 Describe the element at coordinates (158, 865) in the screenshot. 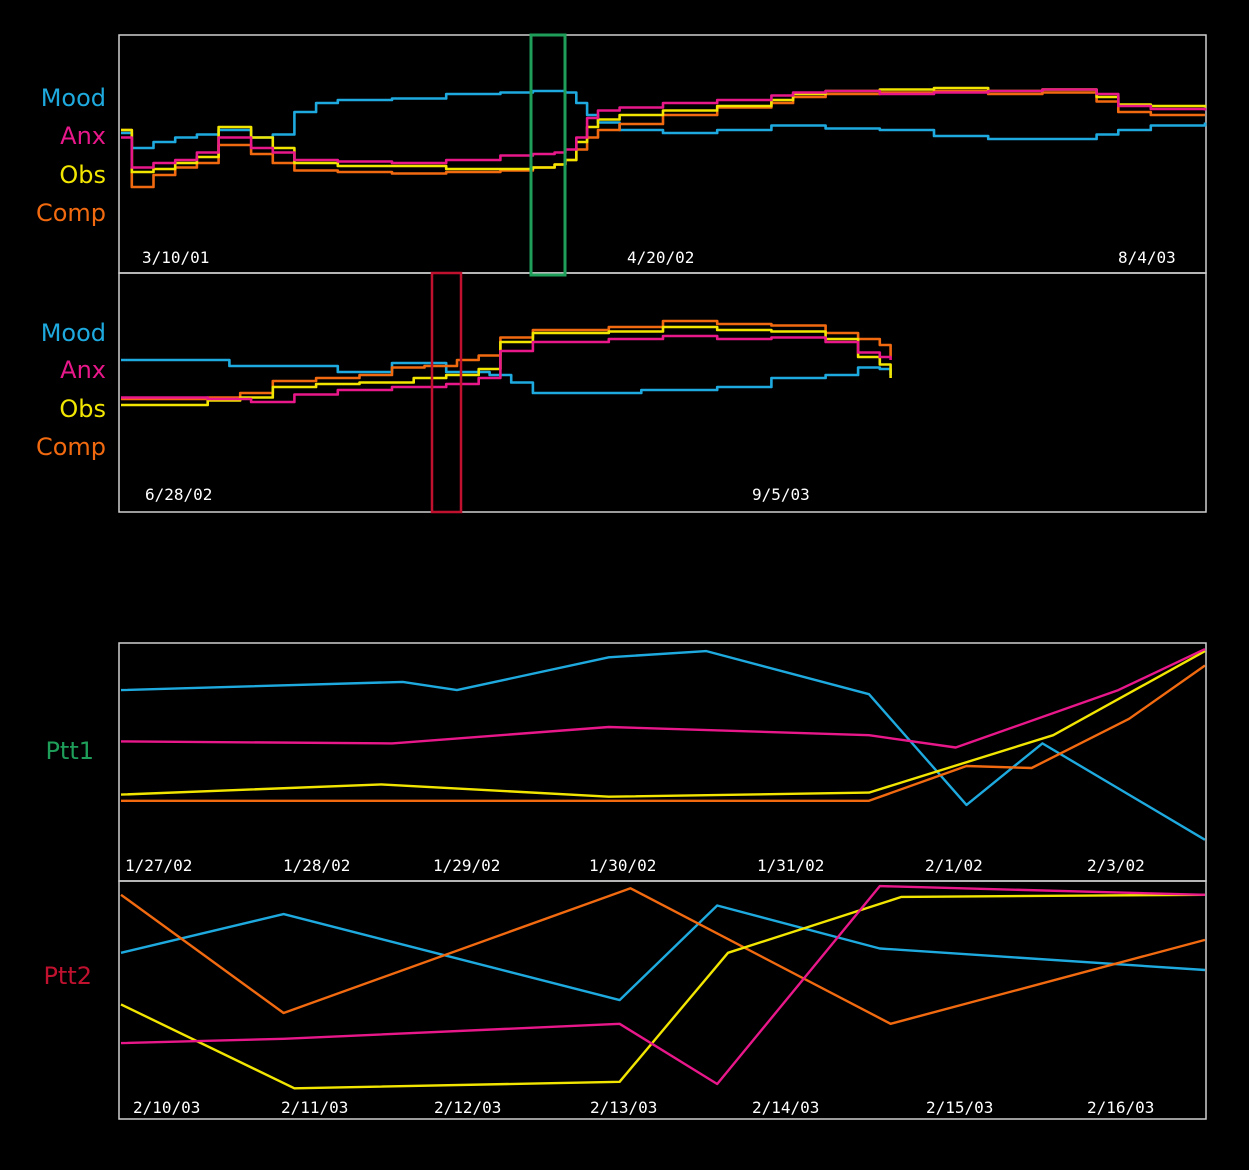

I see `tick-panel3-0: 1/27/02` at that location.